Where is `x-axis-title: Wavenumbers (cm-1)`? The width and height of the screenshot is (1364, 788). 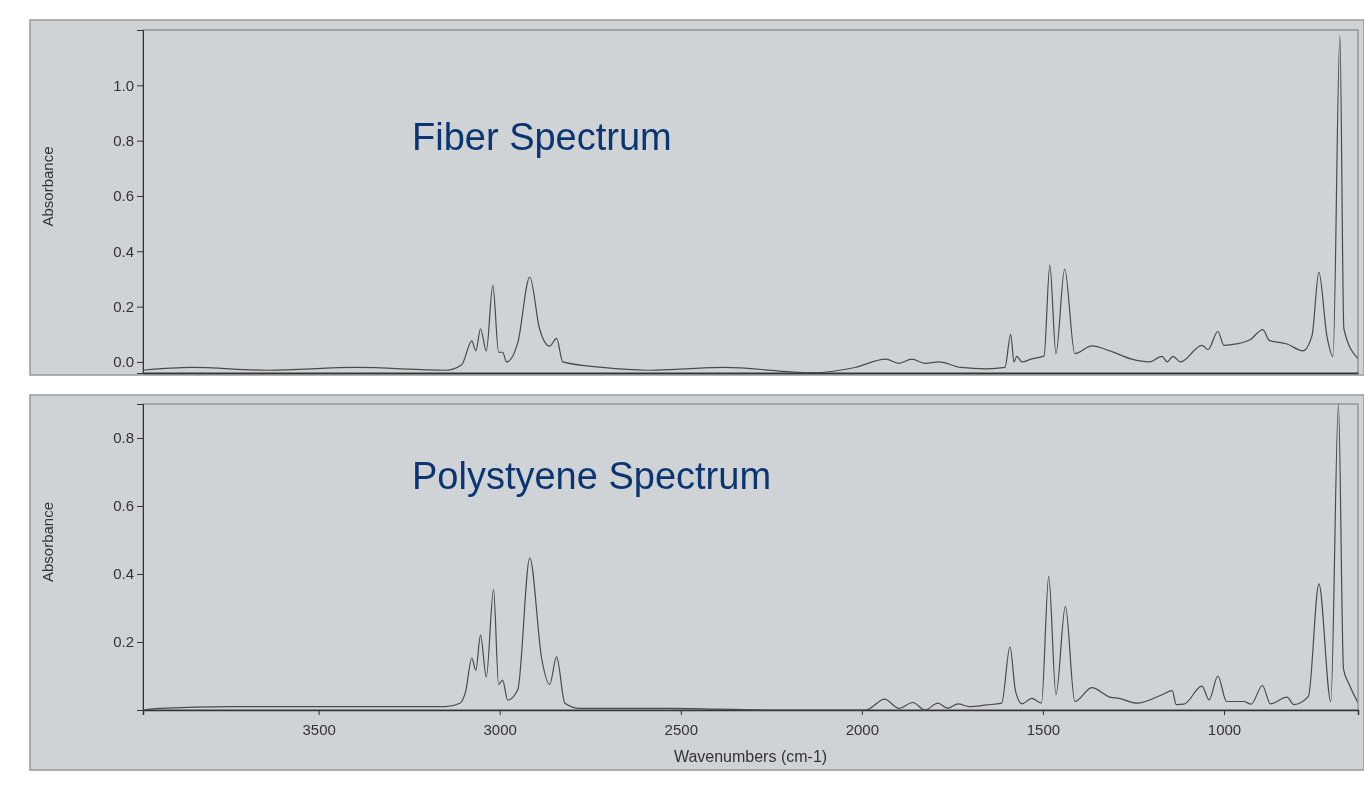 x-axis-title: Wavenumbers (cm-1) is located at coordinates (750, 756).